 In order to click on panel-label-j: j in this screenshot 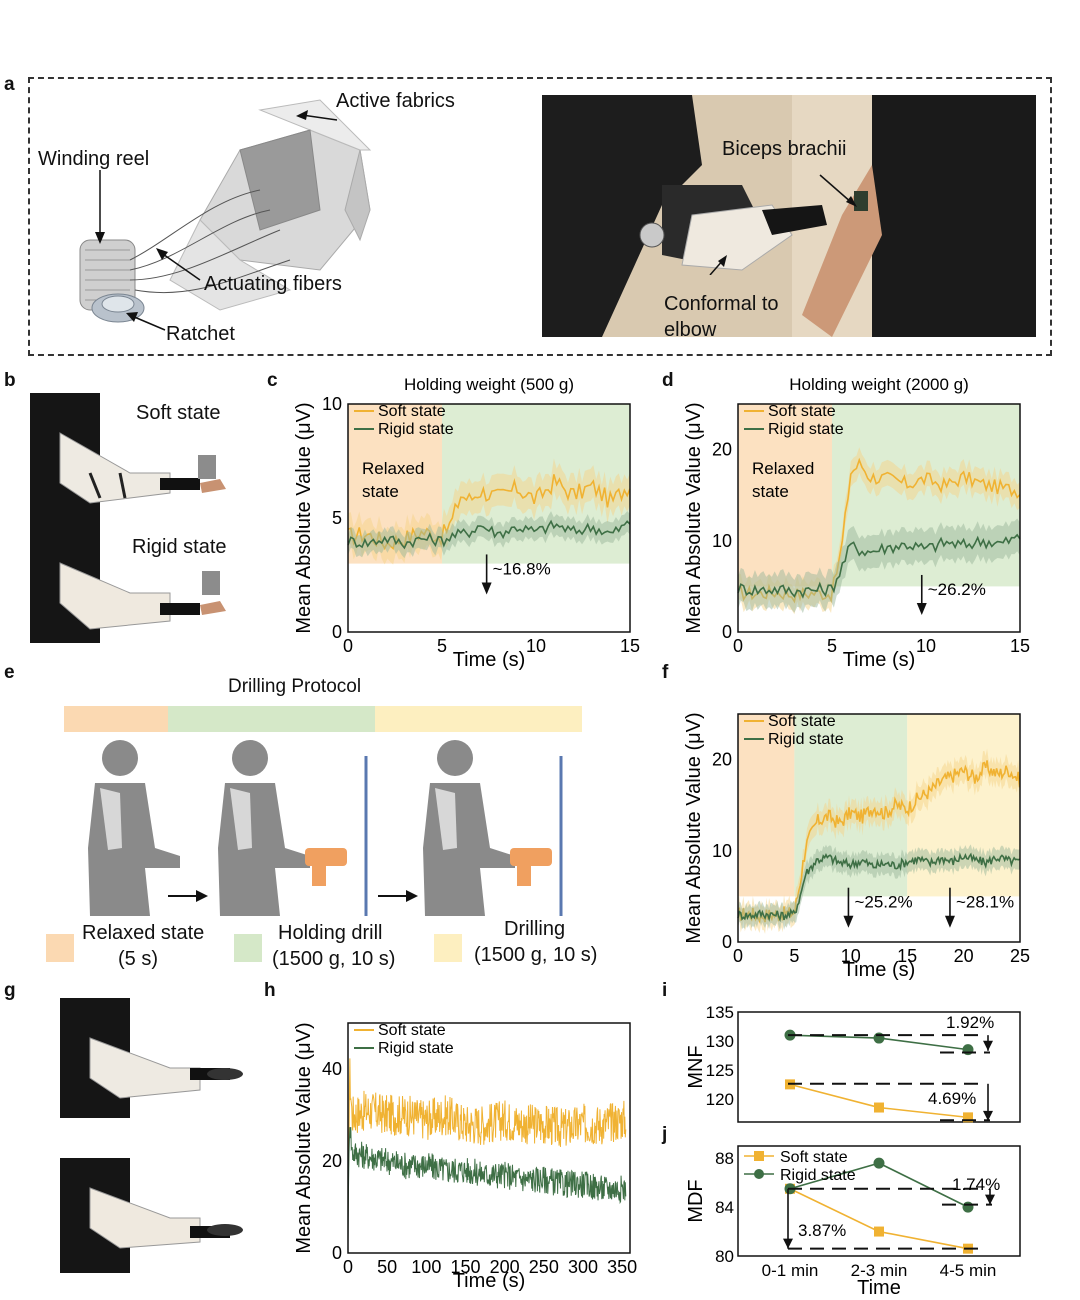, I will do `click(665, 1134)`.